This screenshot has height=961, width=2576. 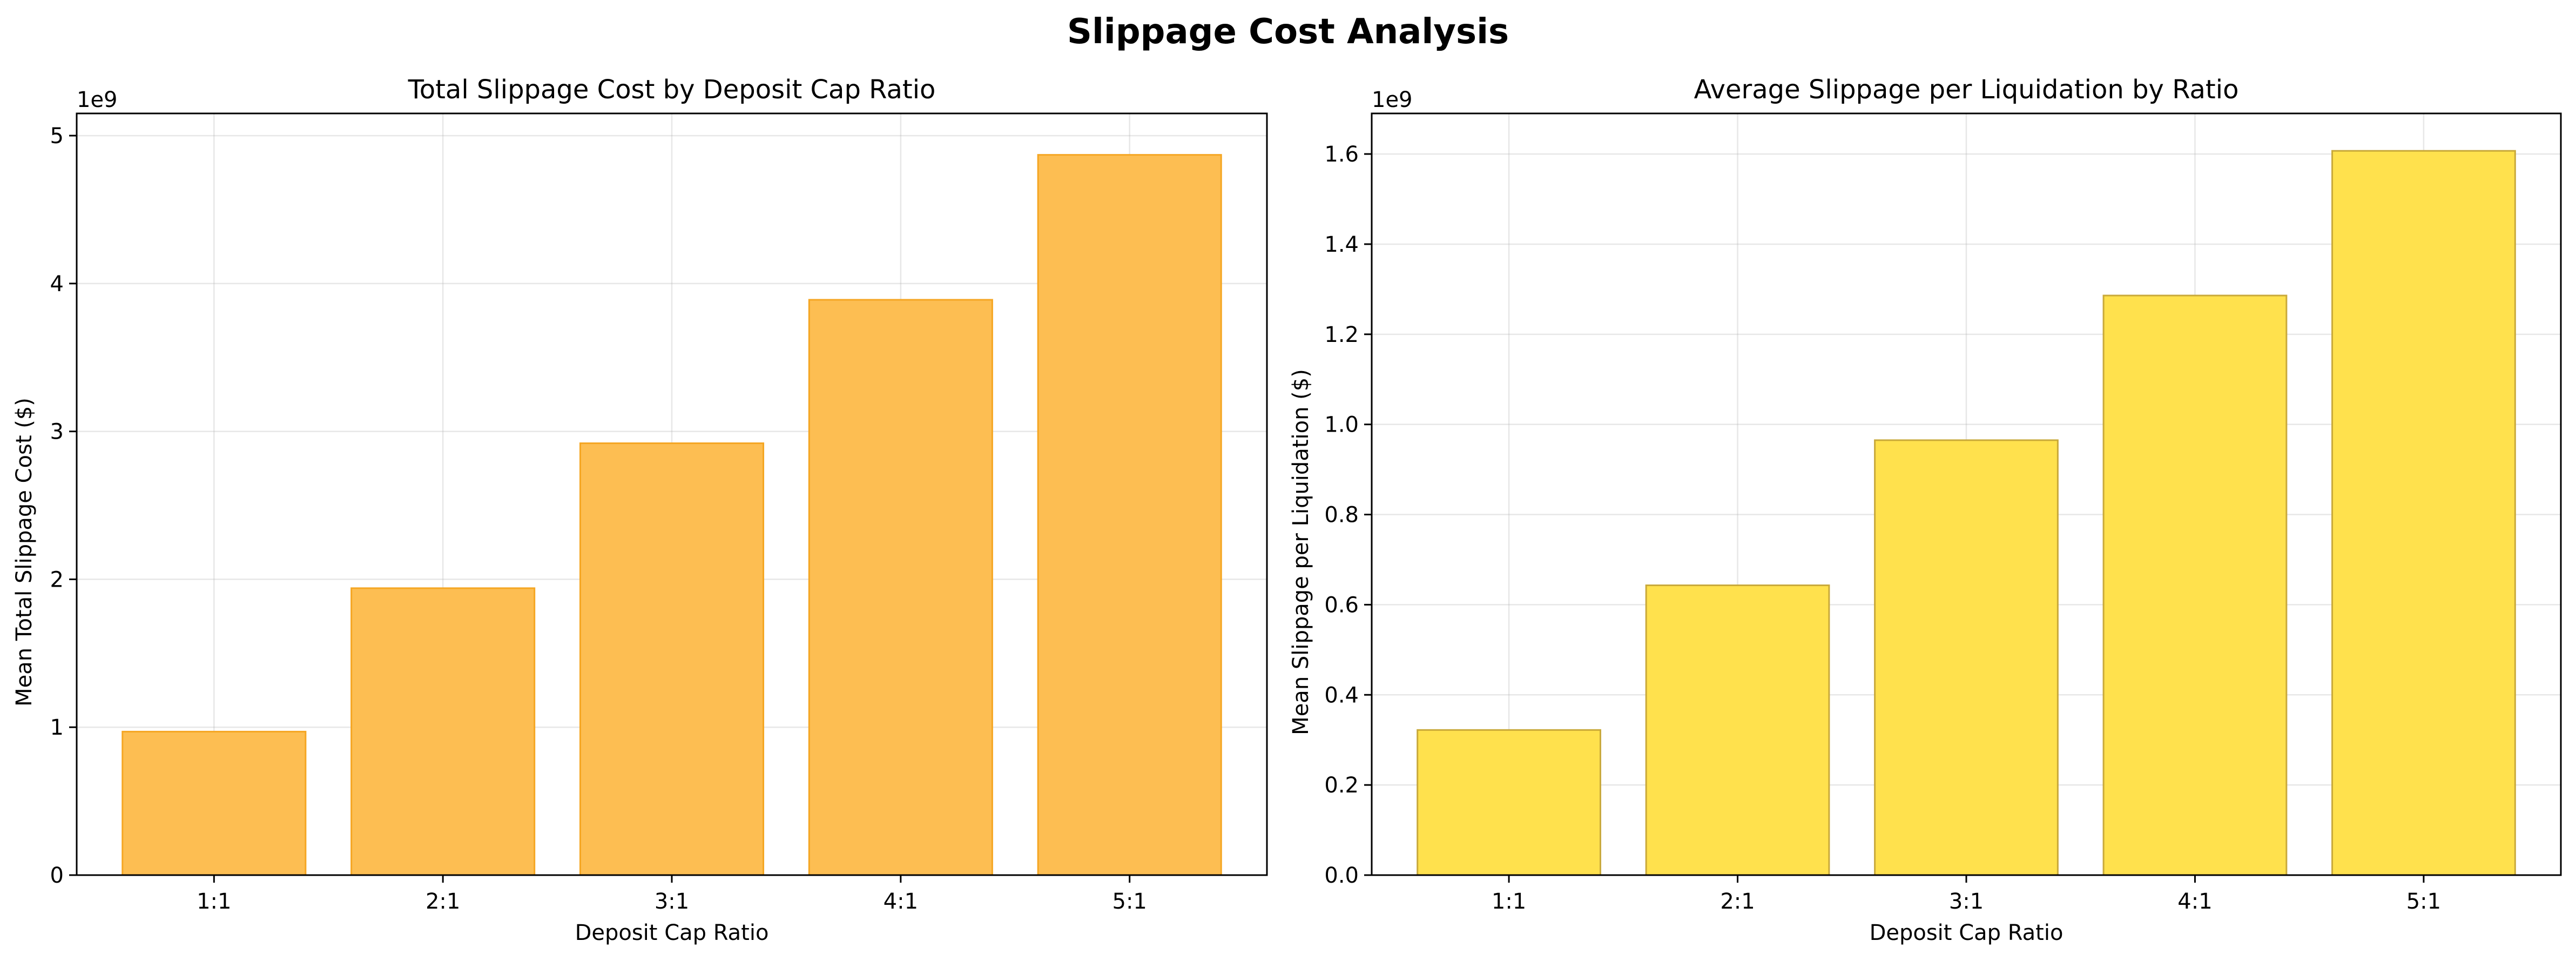 What do you see at coordinates (1341, 785) in the screenshot?
I see `y-tick-label: 0.2` at bounding box center [1341, 785].